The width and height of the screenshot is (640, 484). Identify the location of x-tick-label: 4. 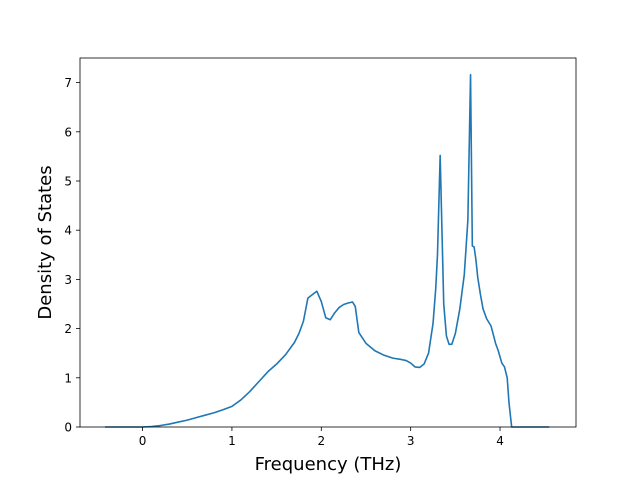
(500, 441).